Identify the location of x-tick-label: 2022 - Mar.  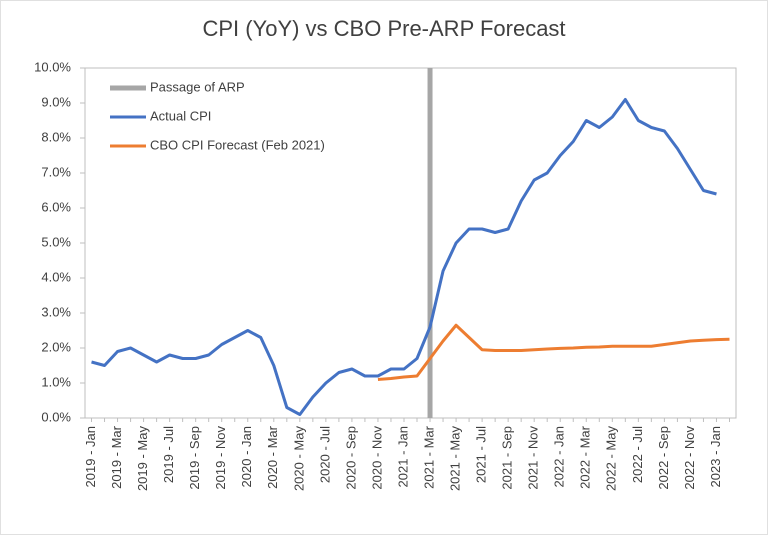
(585, 457).